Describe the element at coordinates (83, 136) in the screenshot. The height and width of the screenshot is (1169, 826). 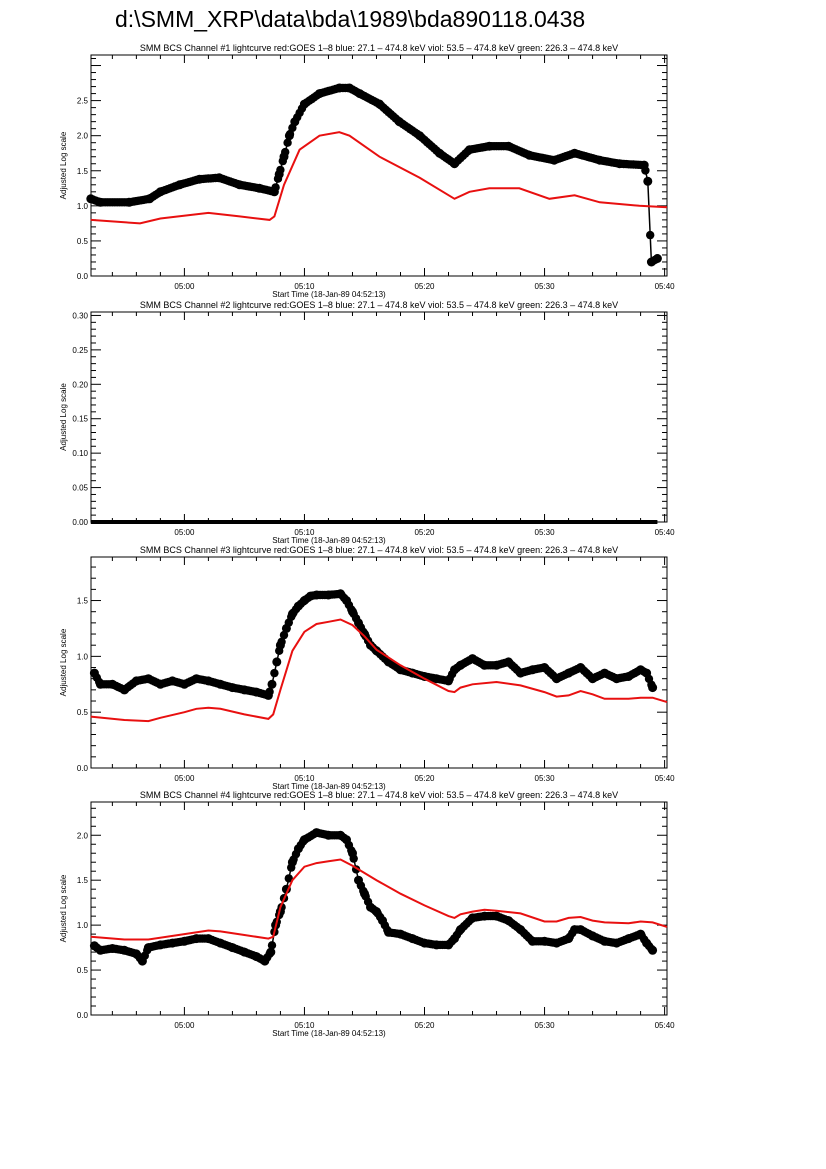
I see `y-tick-label: 2.0` at that location.